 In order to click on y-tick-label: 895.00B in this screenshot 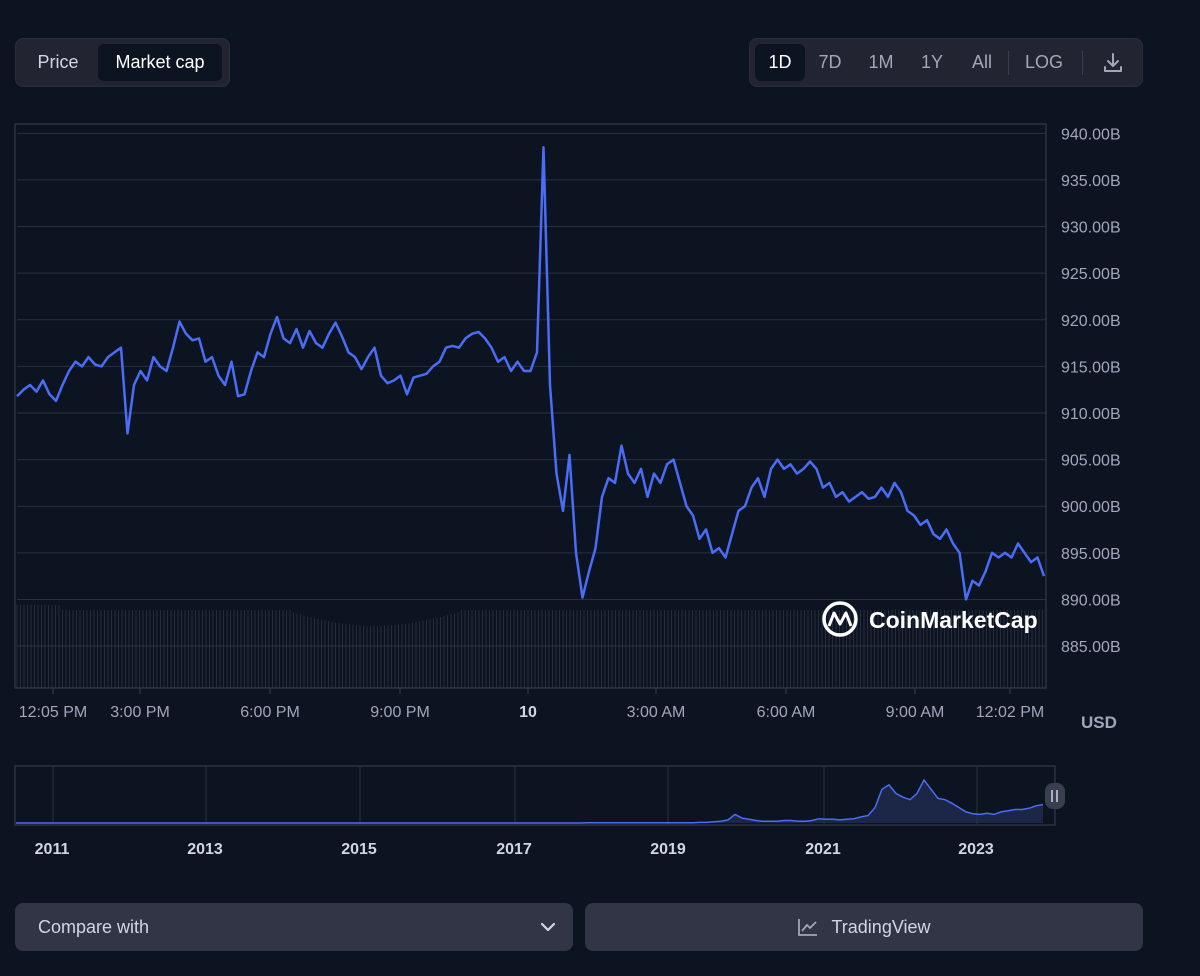, I will do `click(1091, 554)`.